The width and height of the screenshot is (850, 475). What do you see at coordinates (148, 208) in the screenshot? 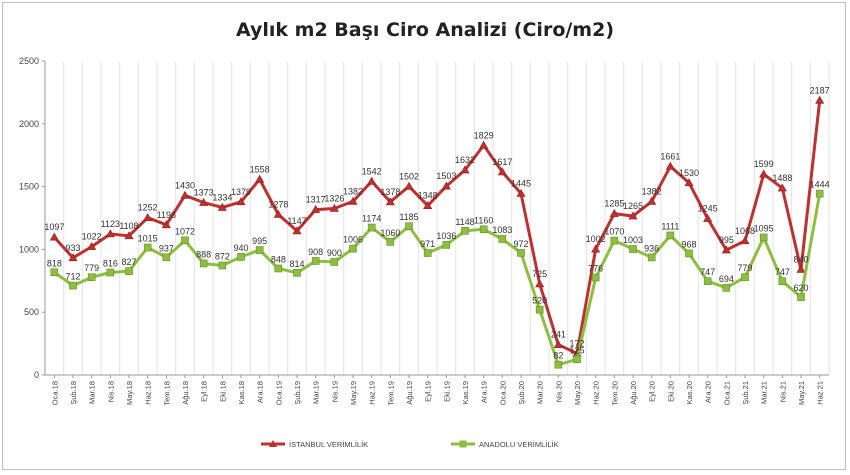
I see `data-label-series-1: 1252` at bounding box center [148, 208].